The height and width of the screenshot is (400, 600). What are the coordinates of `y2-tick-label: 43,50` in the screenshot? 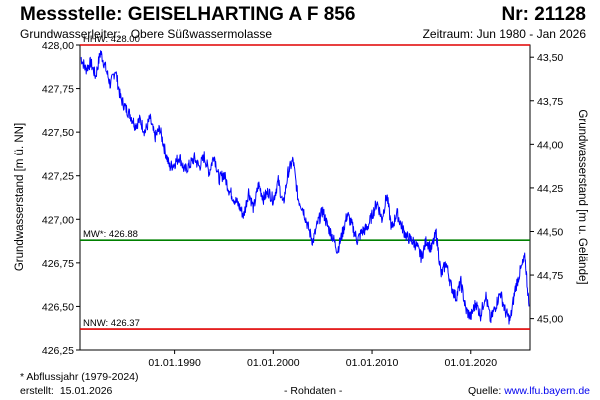 It's located at (550, 58).